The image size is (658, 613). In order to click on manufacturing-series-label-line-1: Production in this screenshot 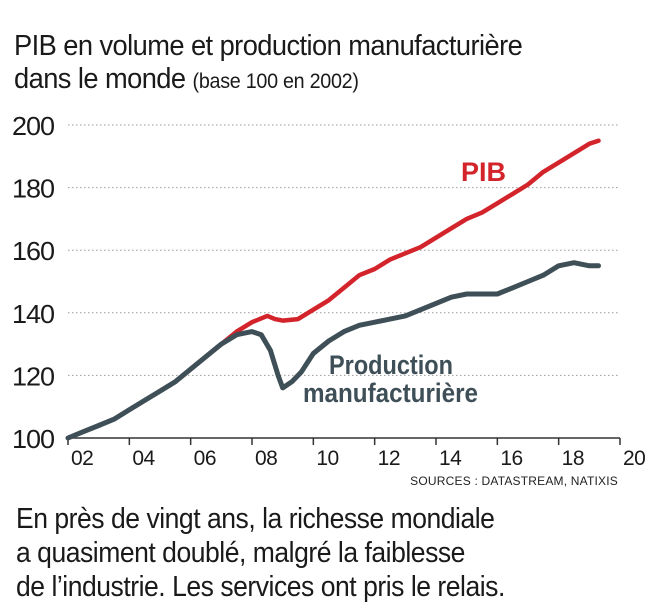, I will do `click(391, 365)`.